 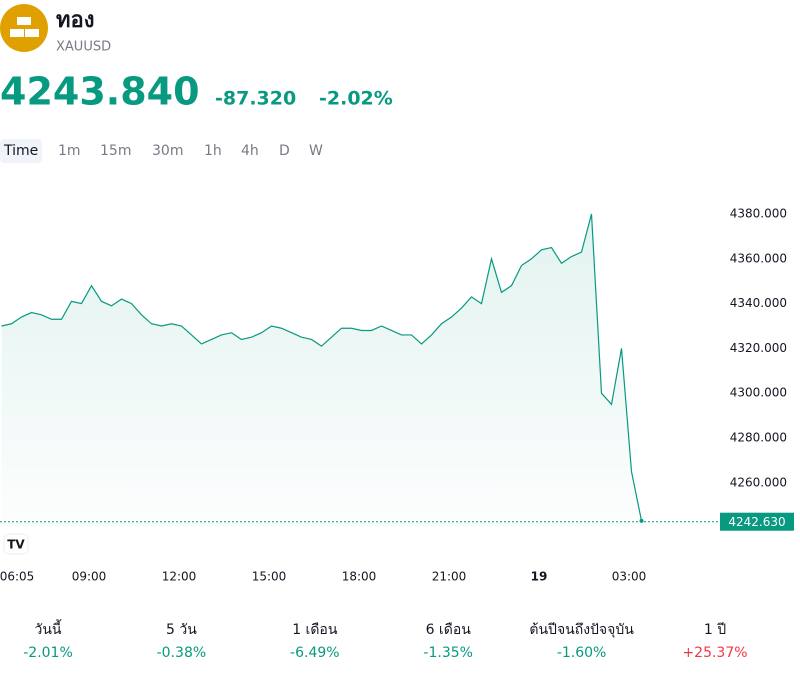 What do you see at coordinates (255, 99) in the screenshot?
I see `change: -87.320` at bounding box center [255, 99].